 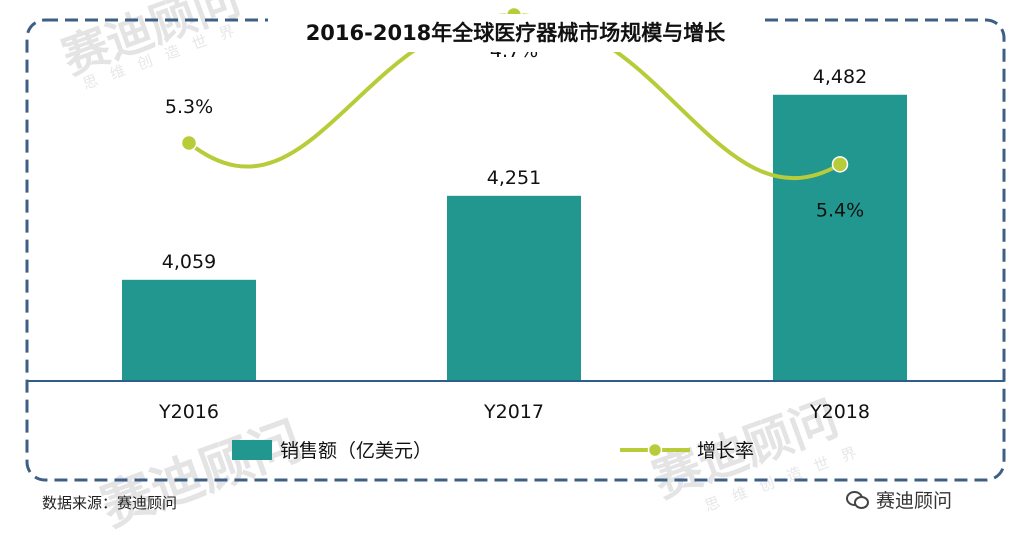 I want to click on brand-name: 赛迪顾问, so click(x=914, y=501).